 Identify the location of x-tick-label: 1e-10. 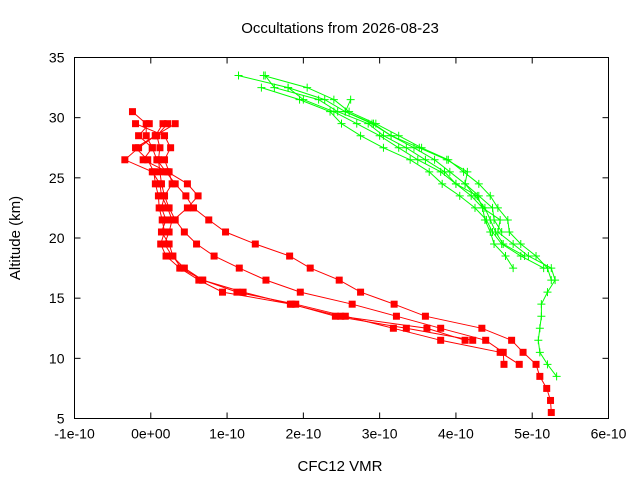
(227, 434).